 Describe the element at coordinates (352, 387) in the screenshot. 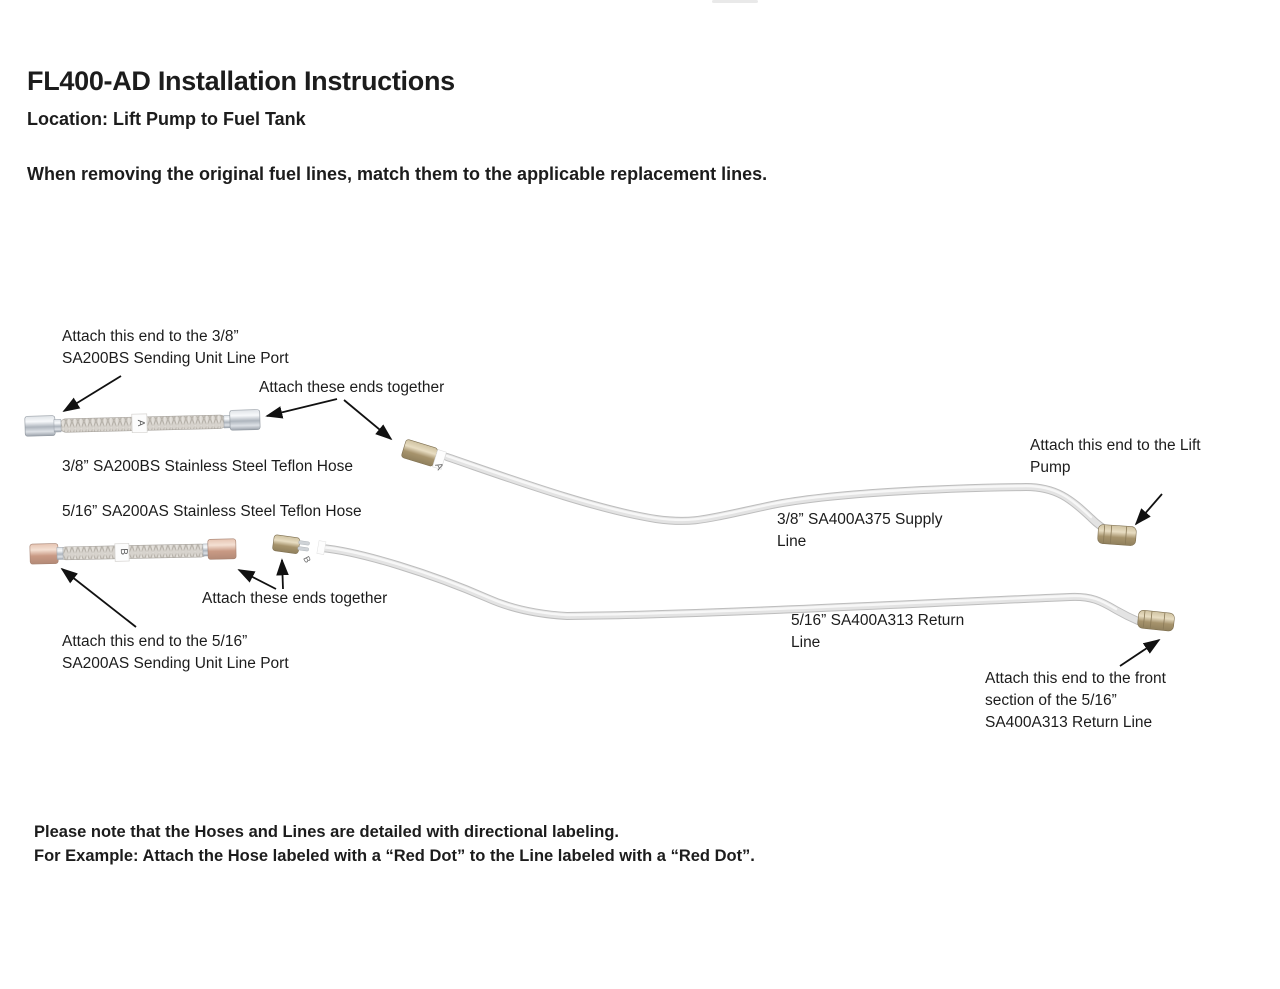

I see `callout-join-a: Attach these ends together` at that location.